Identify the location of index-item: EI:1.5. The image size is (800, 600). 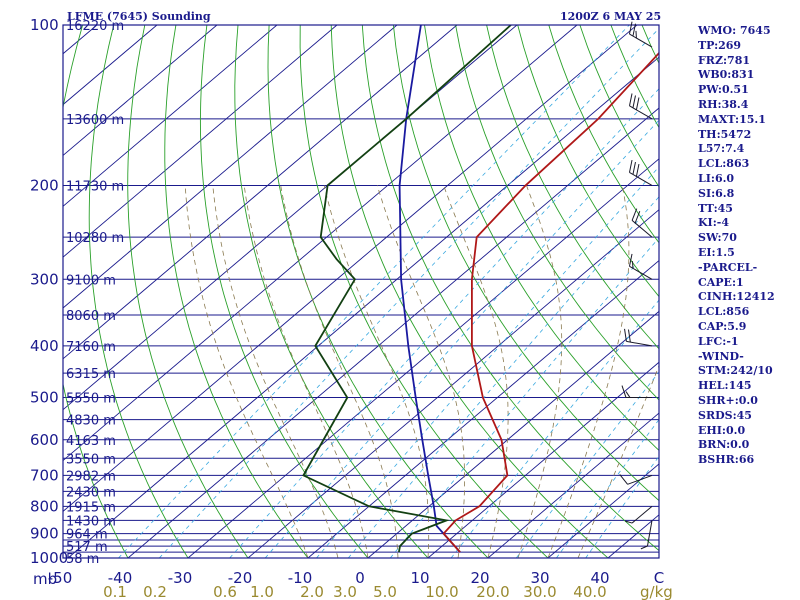
(716, 252).